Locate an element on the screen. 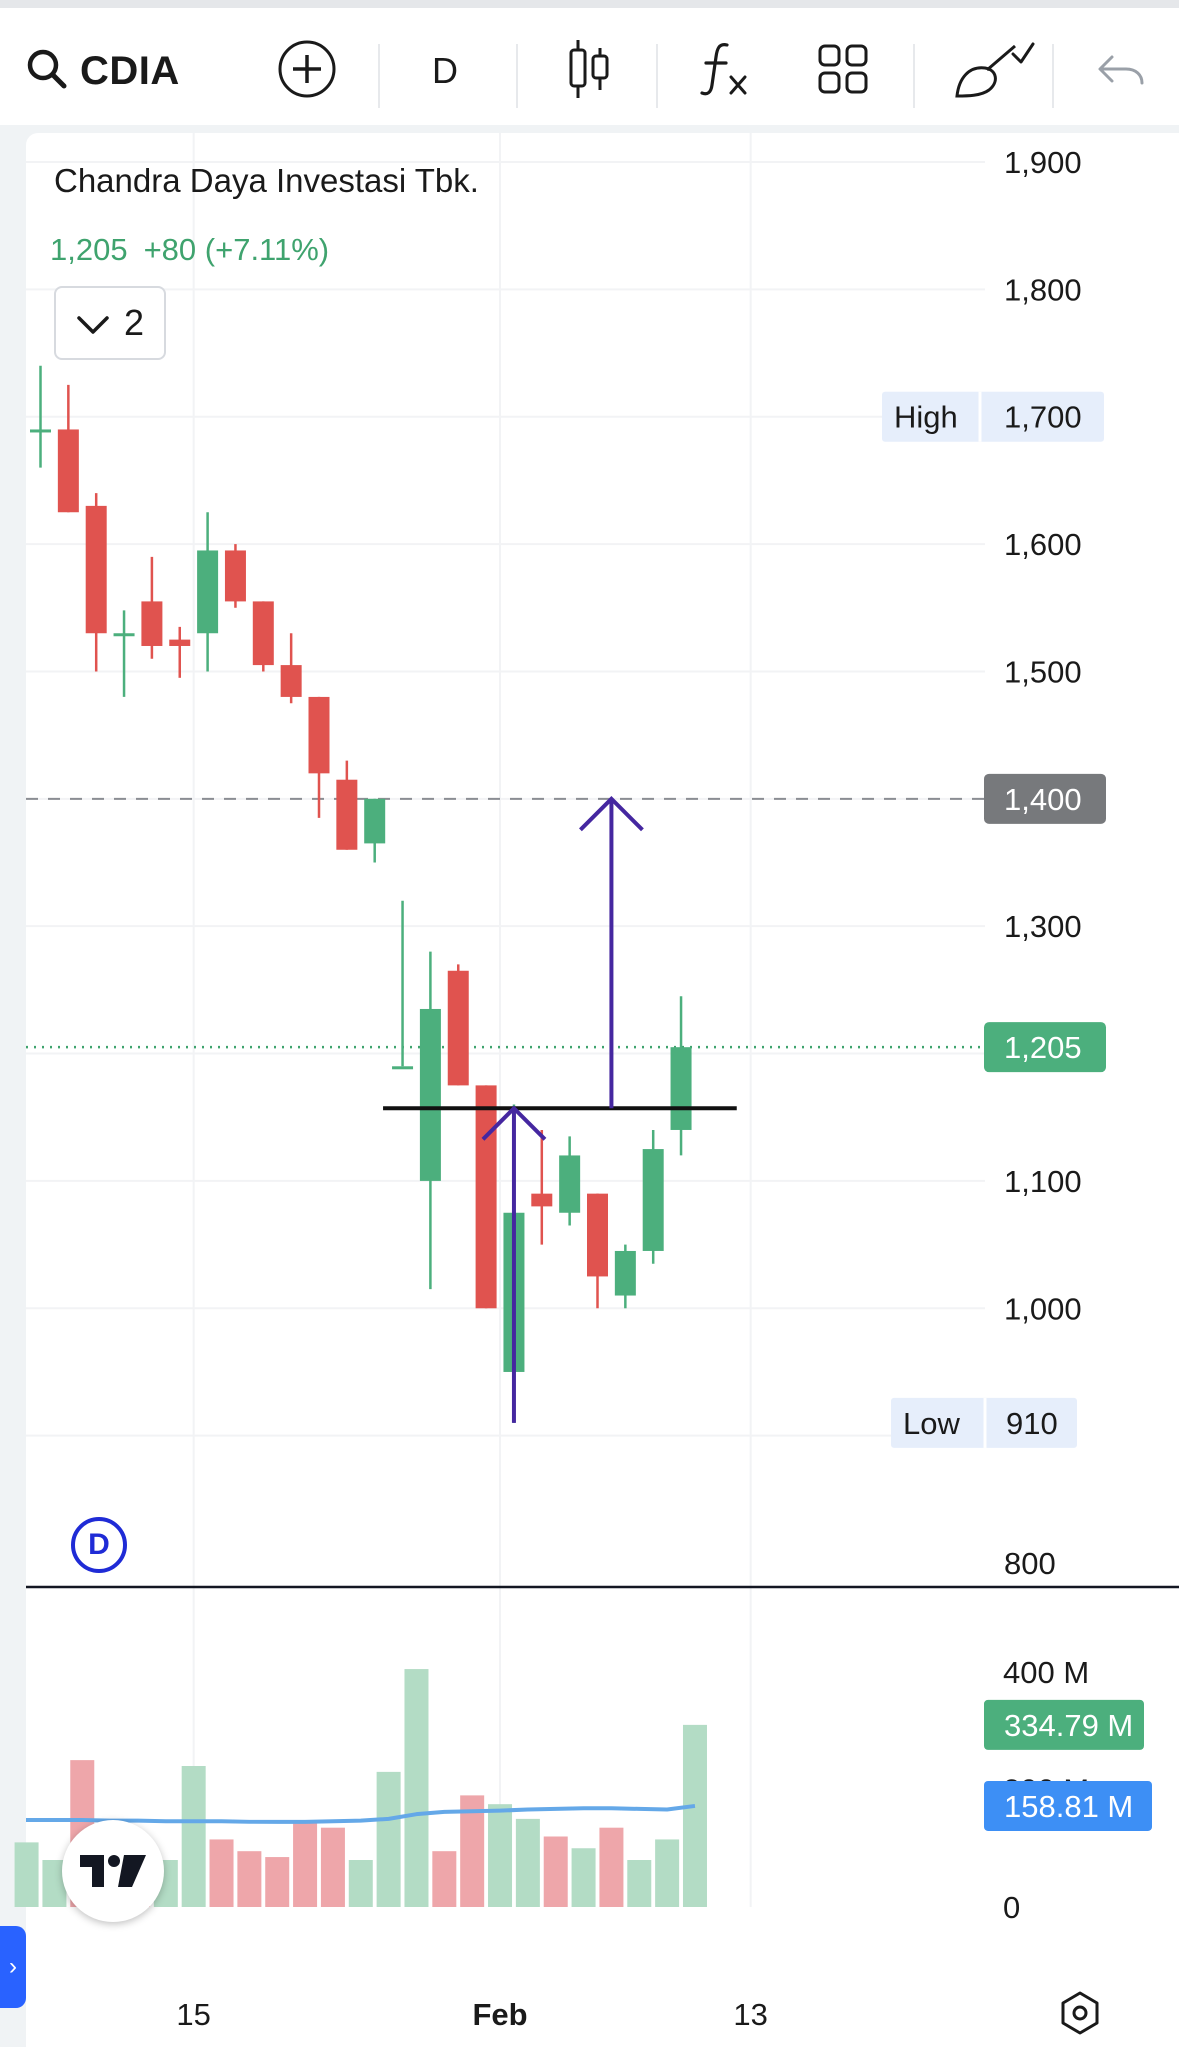  logo-icon is located at coordinates (113, 1871).